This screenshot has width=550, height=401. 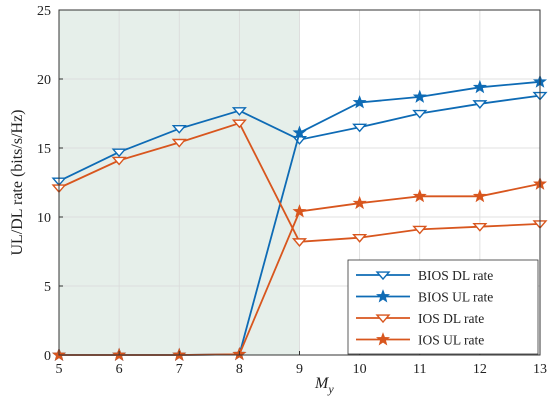 I want to click on y-tick-label: 10, so click(x=44, y=218).